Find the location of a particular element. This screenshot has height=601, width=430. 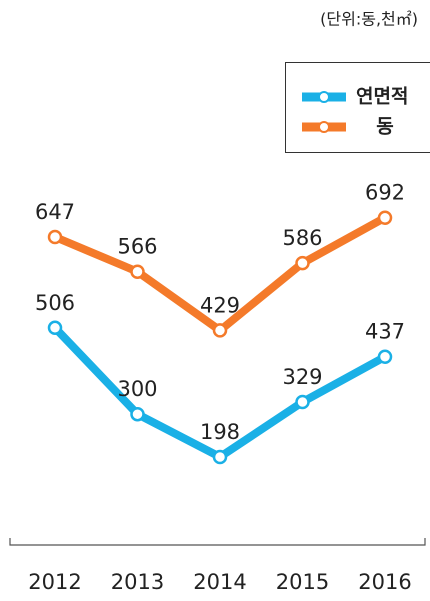

data-label: 647 is located at coordinates (55, 212).